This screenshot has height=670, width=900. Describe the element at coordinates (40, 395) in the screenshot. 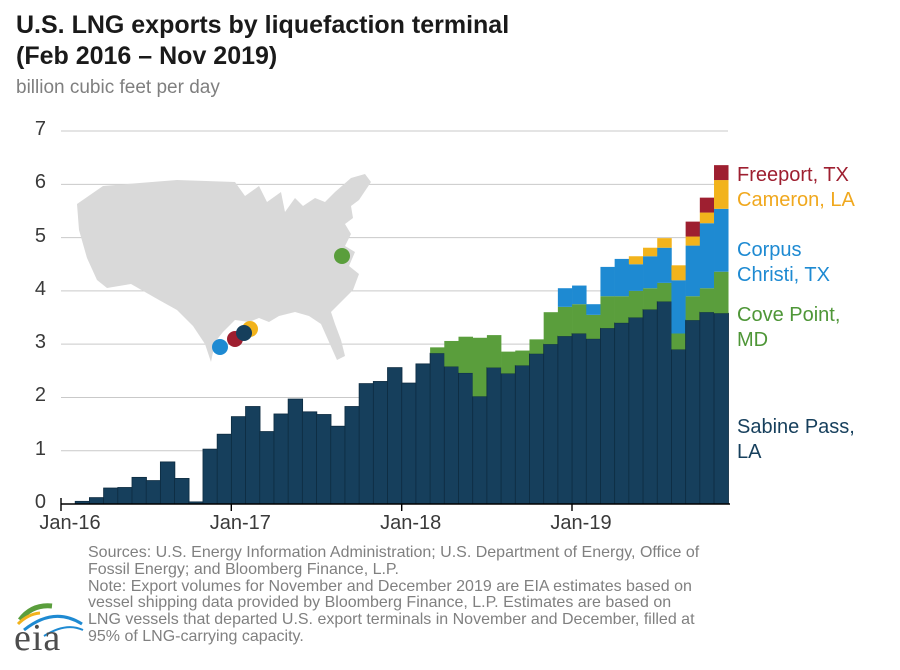

I see `y-tick-label: 2` at that location.